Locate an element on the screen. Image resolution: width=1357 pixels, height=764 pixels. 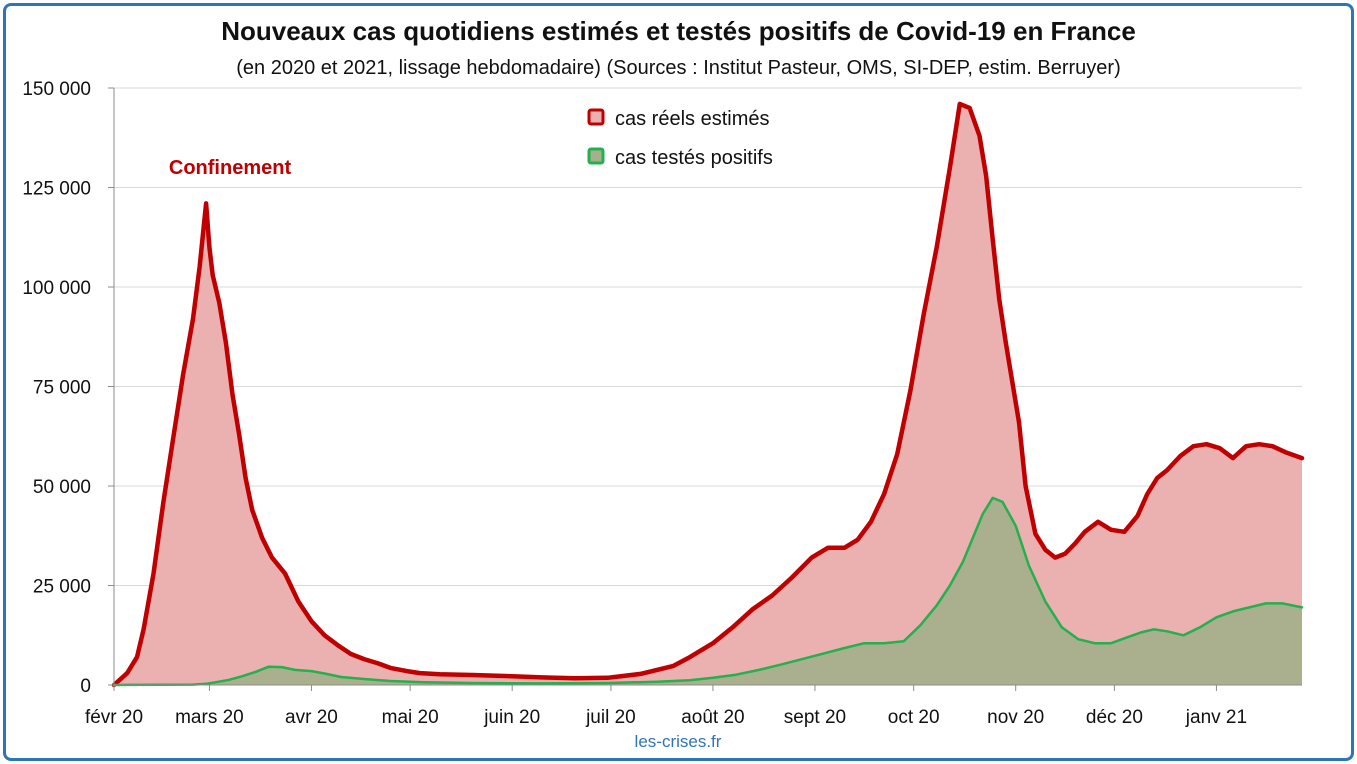
y-tick-label: 150 000 is located at coordinates (56, 89).